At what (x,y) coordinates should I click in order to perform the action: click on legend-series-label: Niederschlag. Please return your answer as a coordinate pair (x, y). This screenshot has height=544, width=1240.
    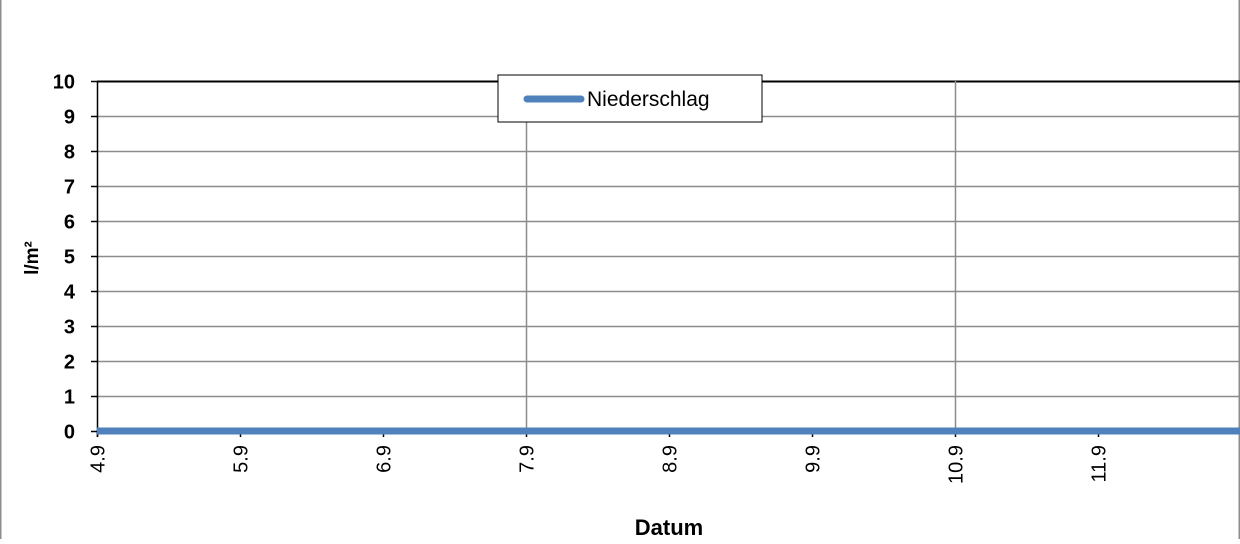
    Looking at the image, I should click on (648, 99).